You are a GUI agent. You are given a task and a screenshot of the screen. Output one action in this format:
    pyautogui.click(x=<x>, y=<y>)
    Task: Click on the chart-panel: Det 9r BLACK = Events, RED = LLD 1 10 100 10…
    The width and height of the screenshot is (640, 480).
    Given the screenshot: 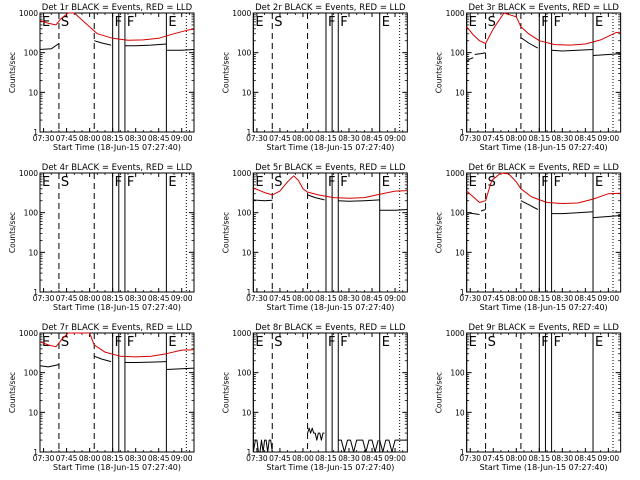 What is the action you would take?
    pyautogui.click(x=528, y=397)
    